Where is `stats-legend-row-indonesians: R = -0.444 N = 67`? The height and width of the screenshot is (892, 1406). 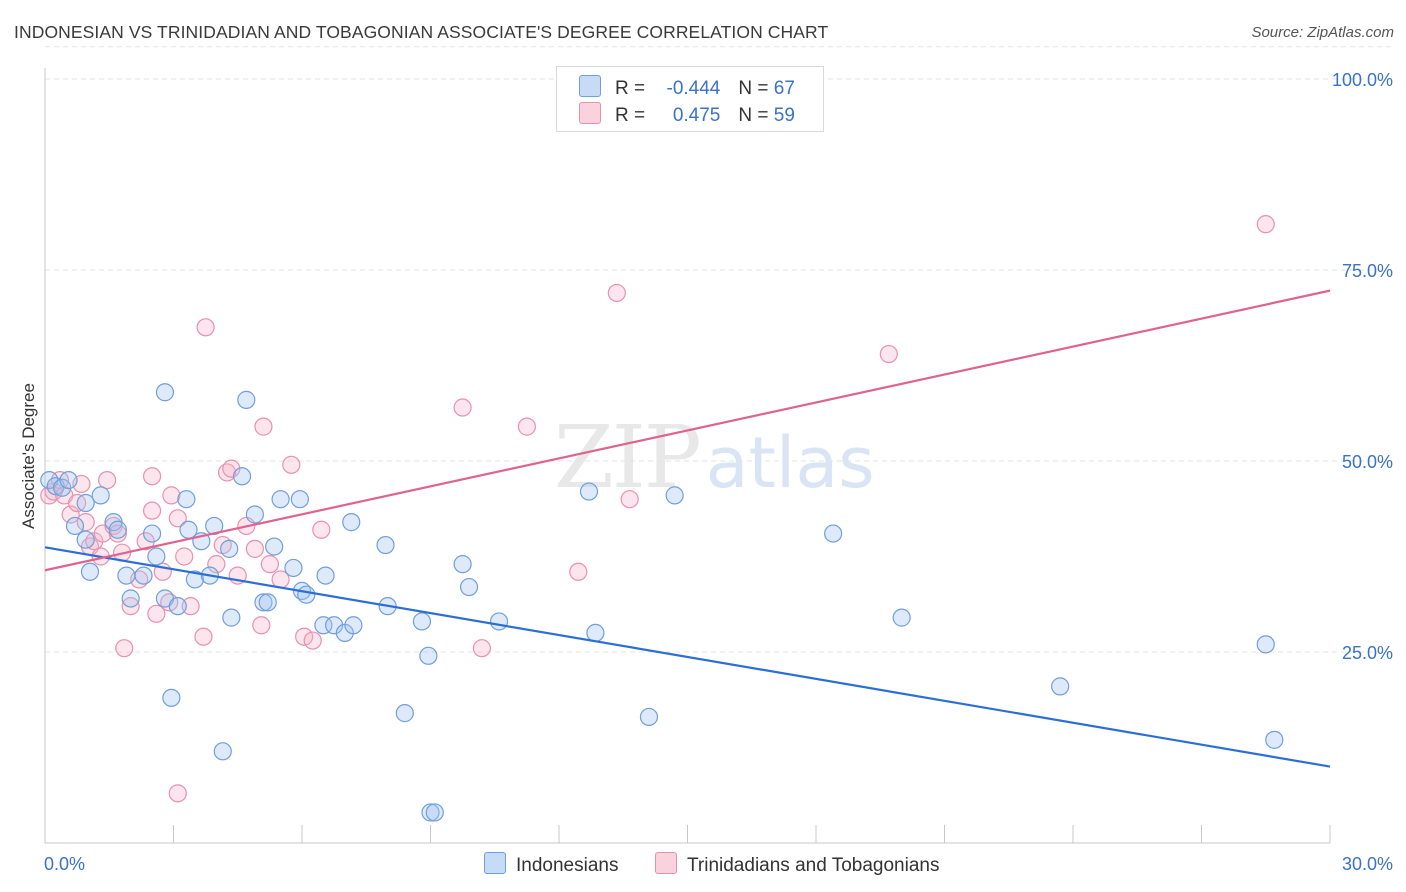 stats-legend-row-indonesians: R = -0.444 N = 67 is located at coordinates (687, 87).